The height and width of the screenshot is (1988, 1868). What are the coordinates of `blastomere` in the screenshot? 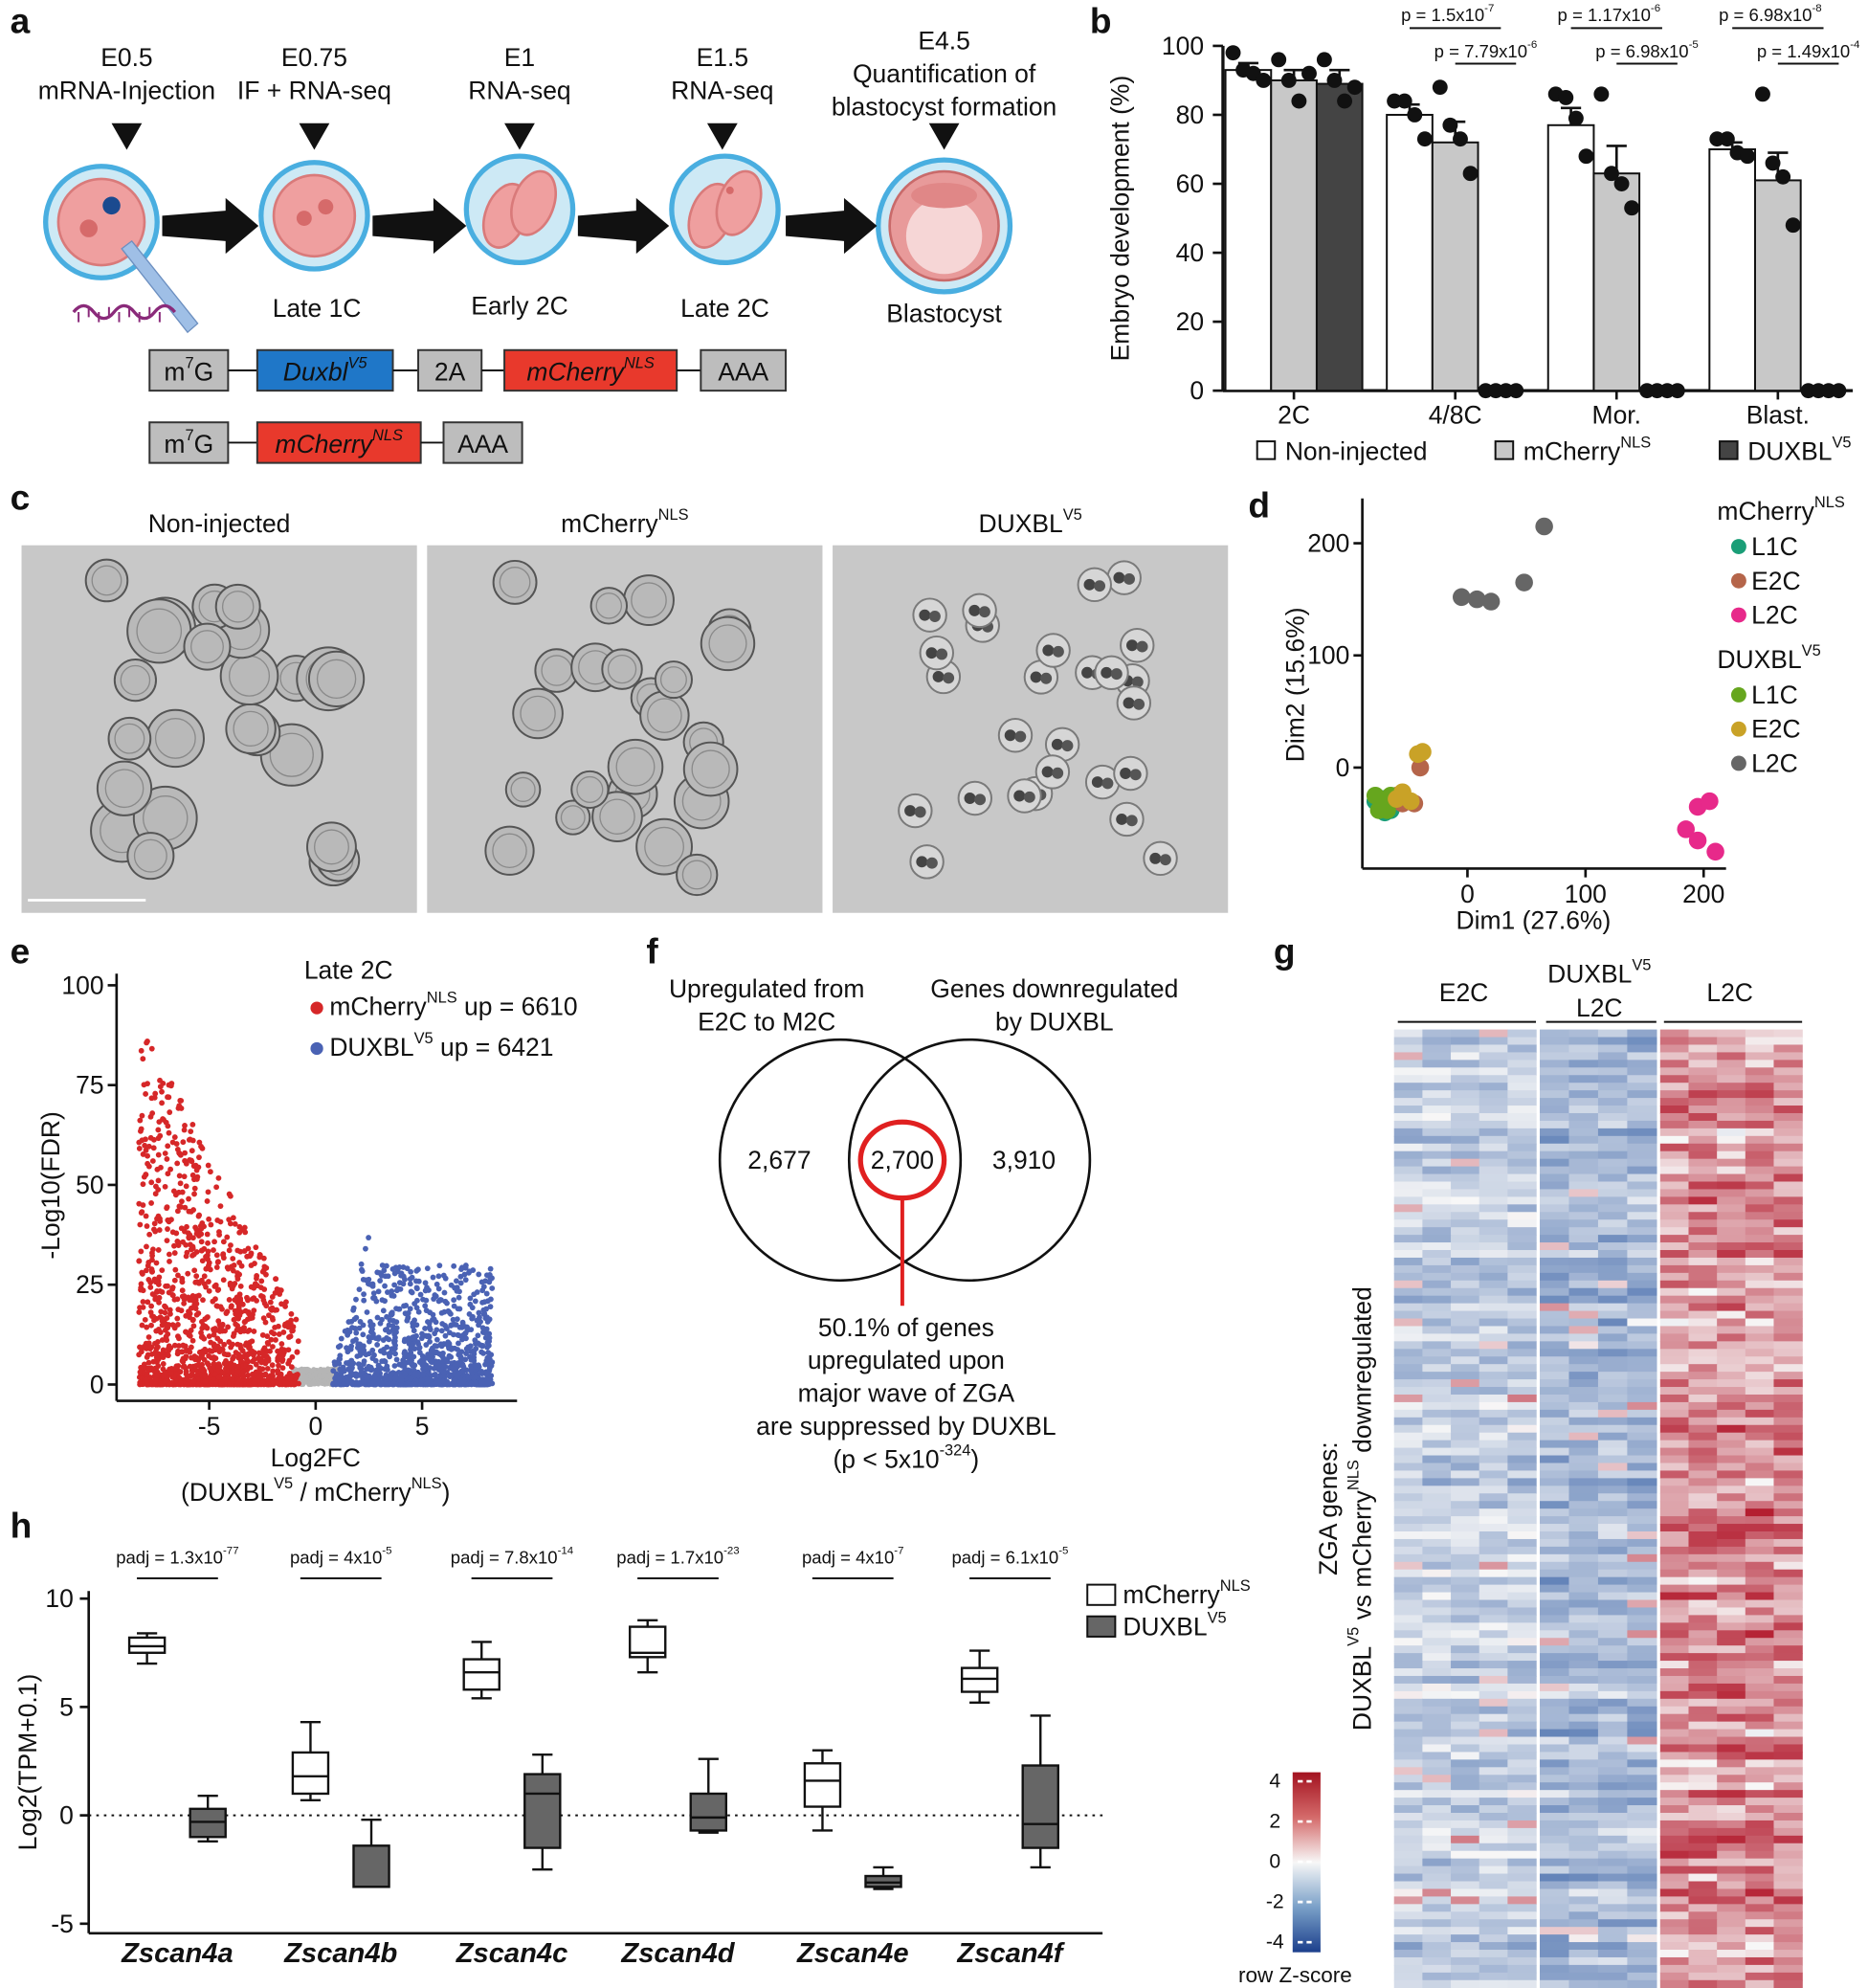 It's located at (1020, 736).